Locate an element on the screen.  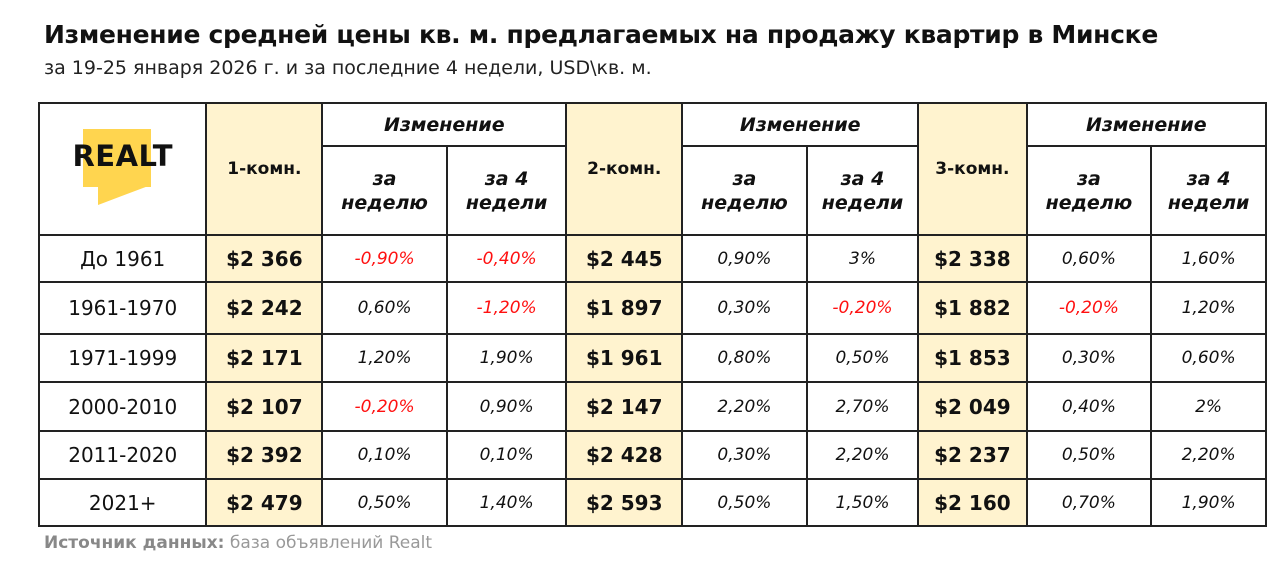
period-cell: 2011-2020 is located at coordinates (122, 455).